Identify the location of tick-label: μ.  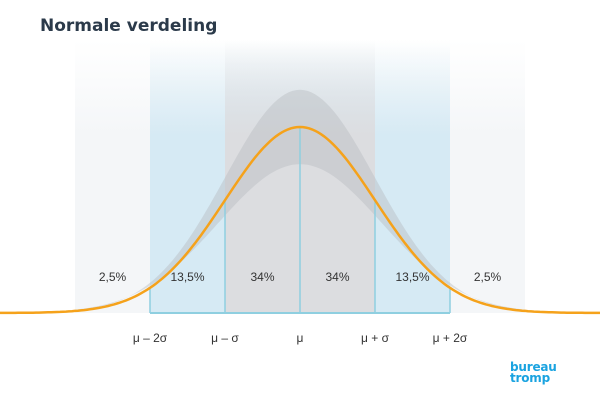
(300, 338).